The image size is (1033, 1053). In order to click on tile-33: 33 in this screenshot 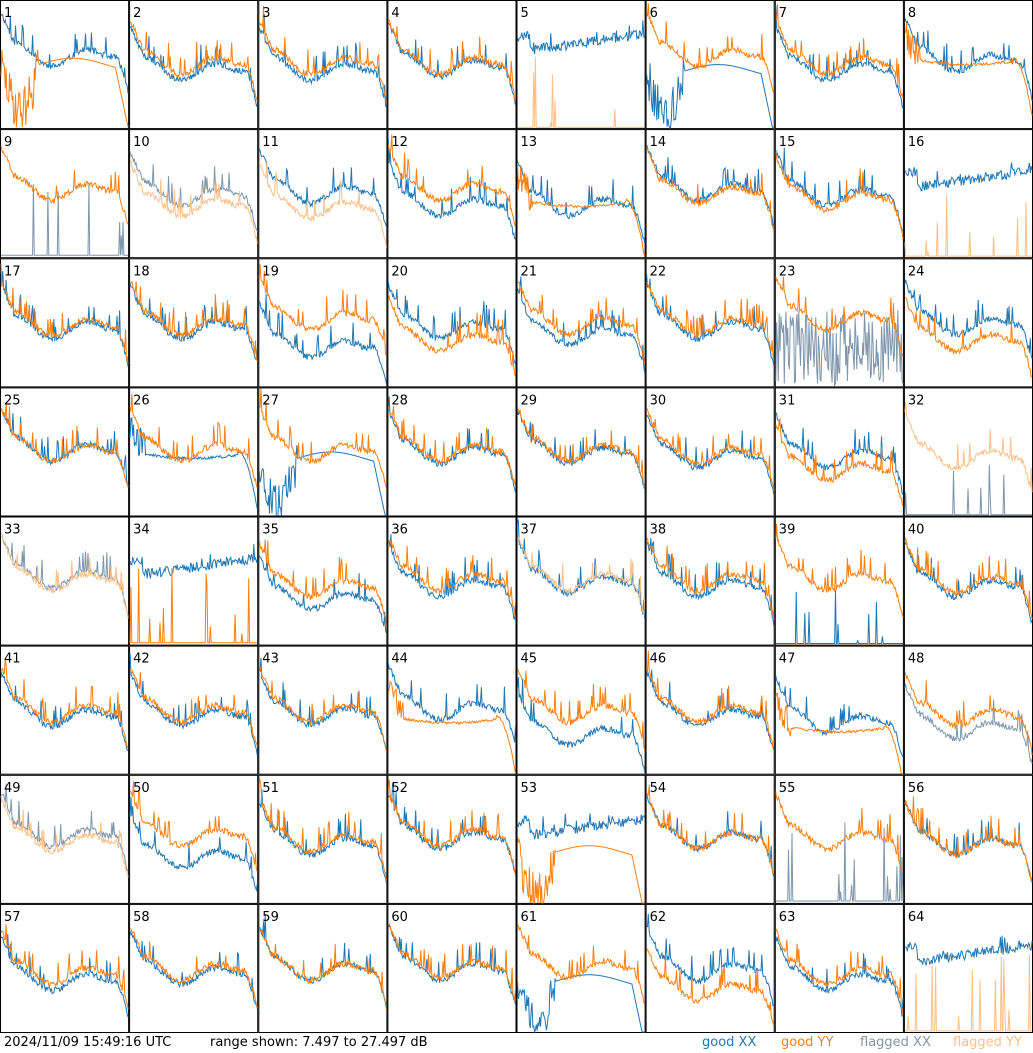, I will do `click(65, 581)`.